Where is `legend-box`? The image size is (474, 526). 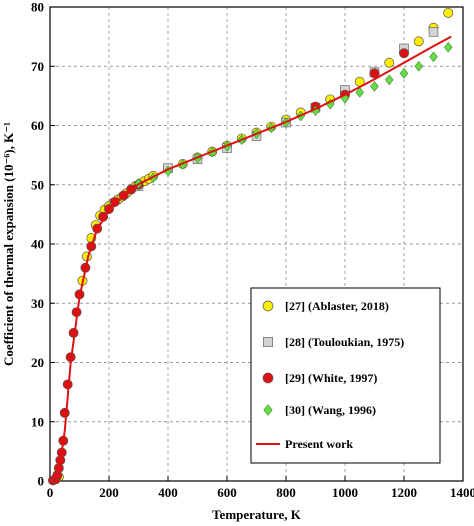 legend-box is located at coordinates (345, 375).